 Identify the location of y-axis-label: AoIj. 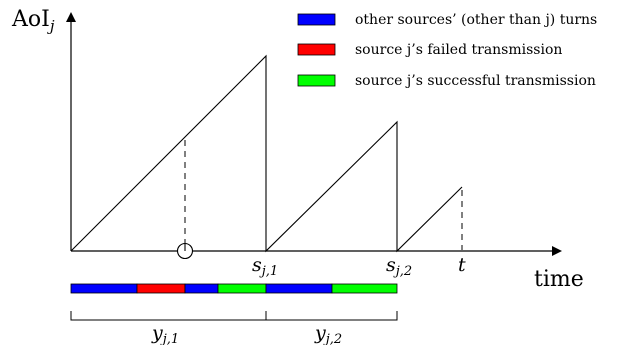
(33, 21).